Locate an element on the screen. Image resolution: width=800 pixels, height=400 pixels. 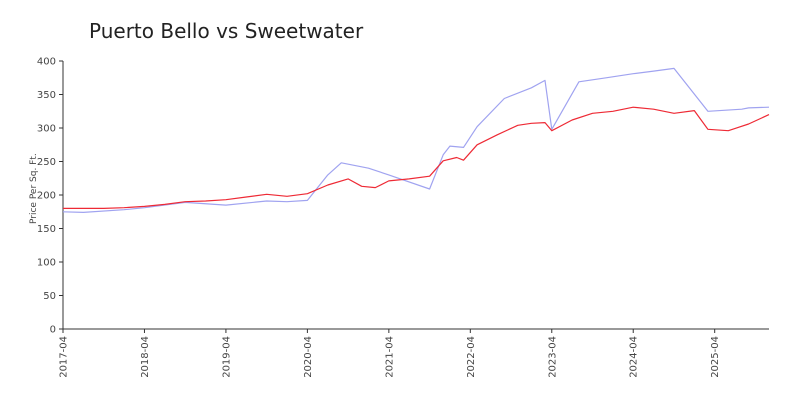
y-tick-label: 250 is located at coordinates (46, 162).